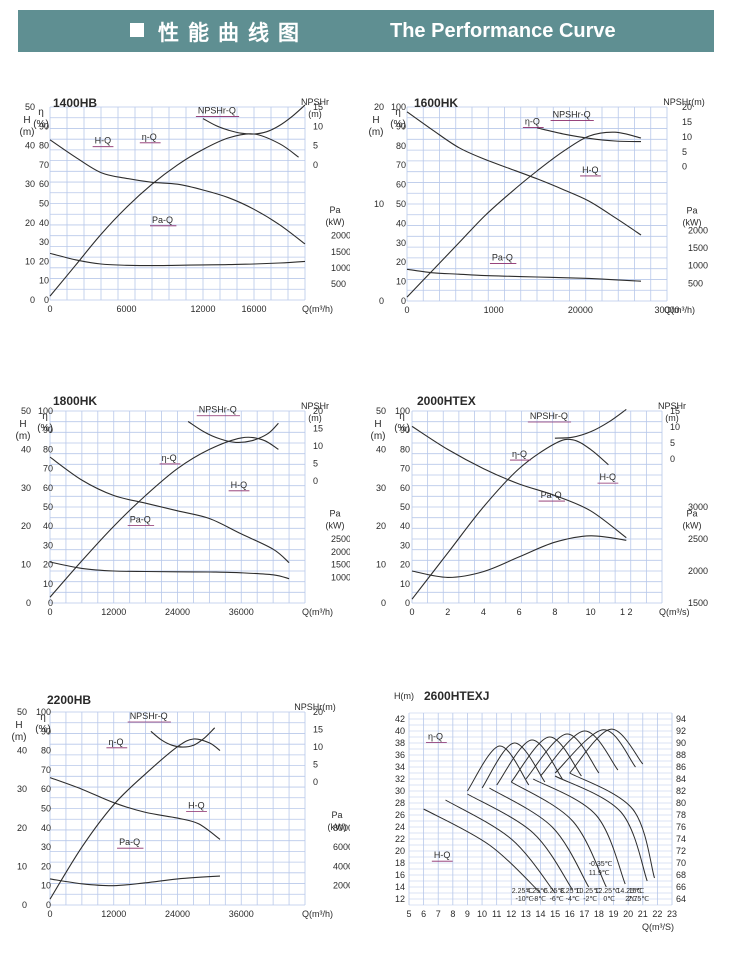 This screenshot has width=740, height=969. What do you see at coordinates (177, 192) in the screenshot?
I see `curve-hq` at bounding box center [177, 192].